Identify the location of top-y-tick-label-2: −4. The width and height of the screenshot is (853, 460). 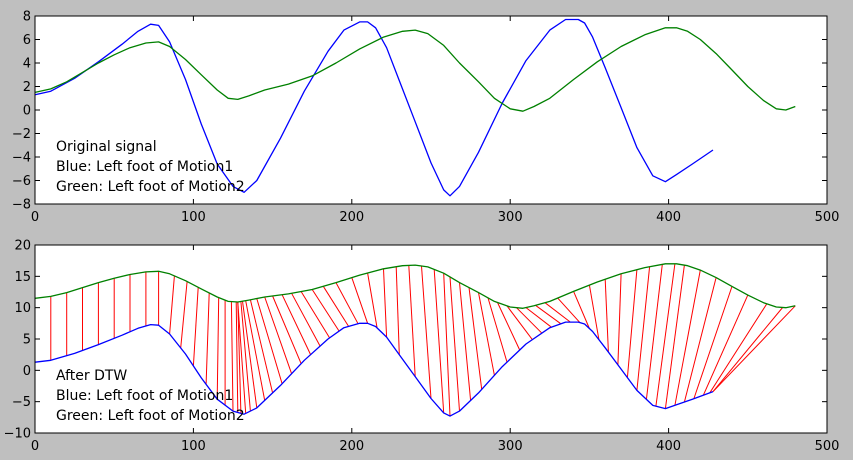
(21, 158).